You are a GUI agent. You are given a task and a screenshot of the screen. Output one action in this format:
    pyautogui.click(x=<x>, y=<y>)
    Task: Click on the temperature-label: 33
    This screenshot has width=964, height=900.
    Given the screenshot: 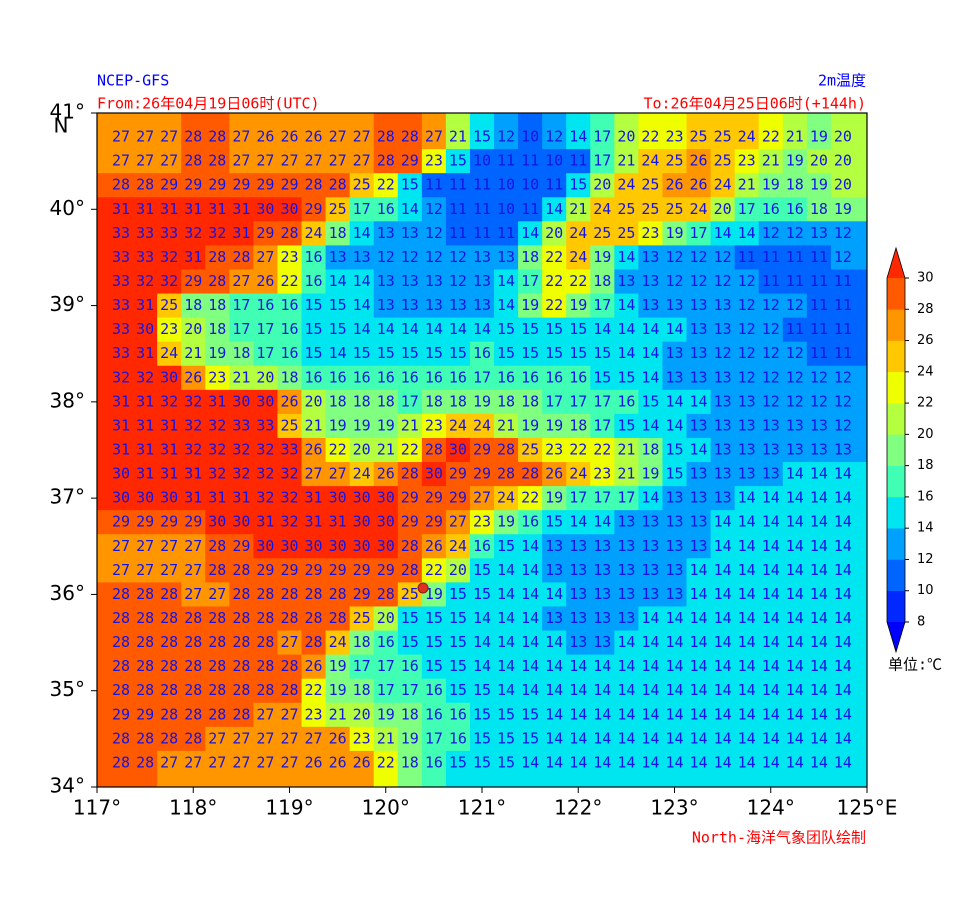 What is the action you would take?
    pyautogui.click(x=121, y=305)
    